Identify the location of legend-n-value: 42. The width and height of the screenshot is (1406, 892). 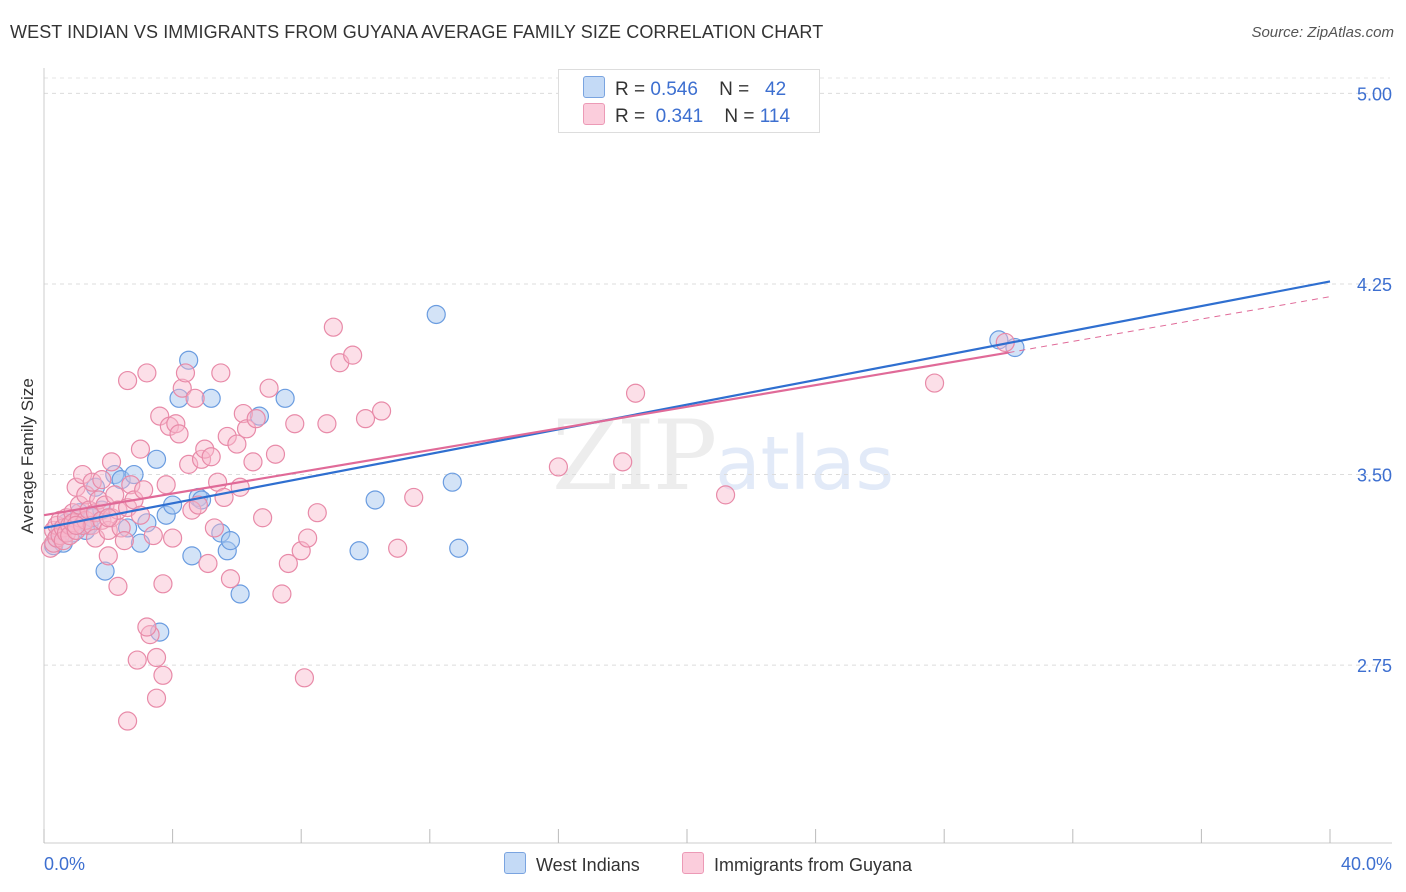
(776, 89).